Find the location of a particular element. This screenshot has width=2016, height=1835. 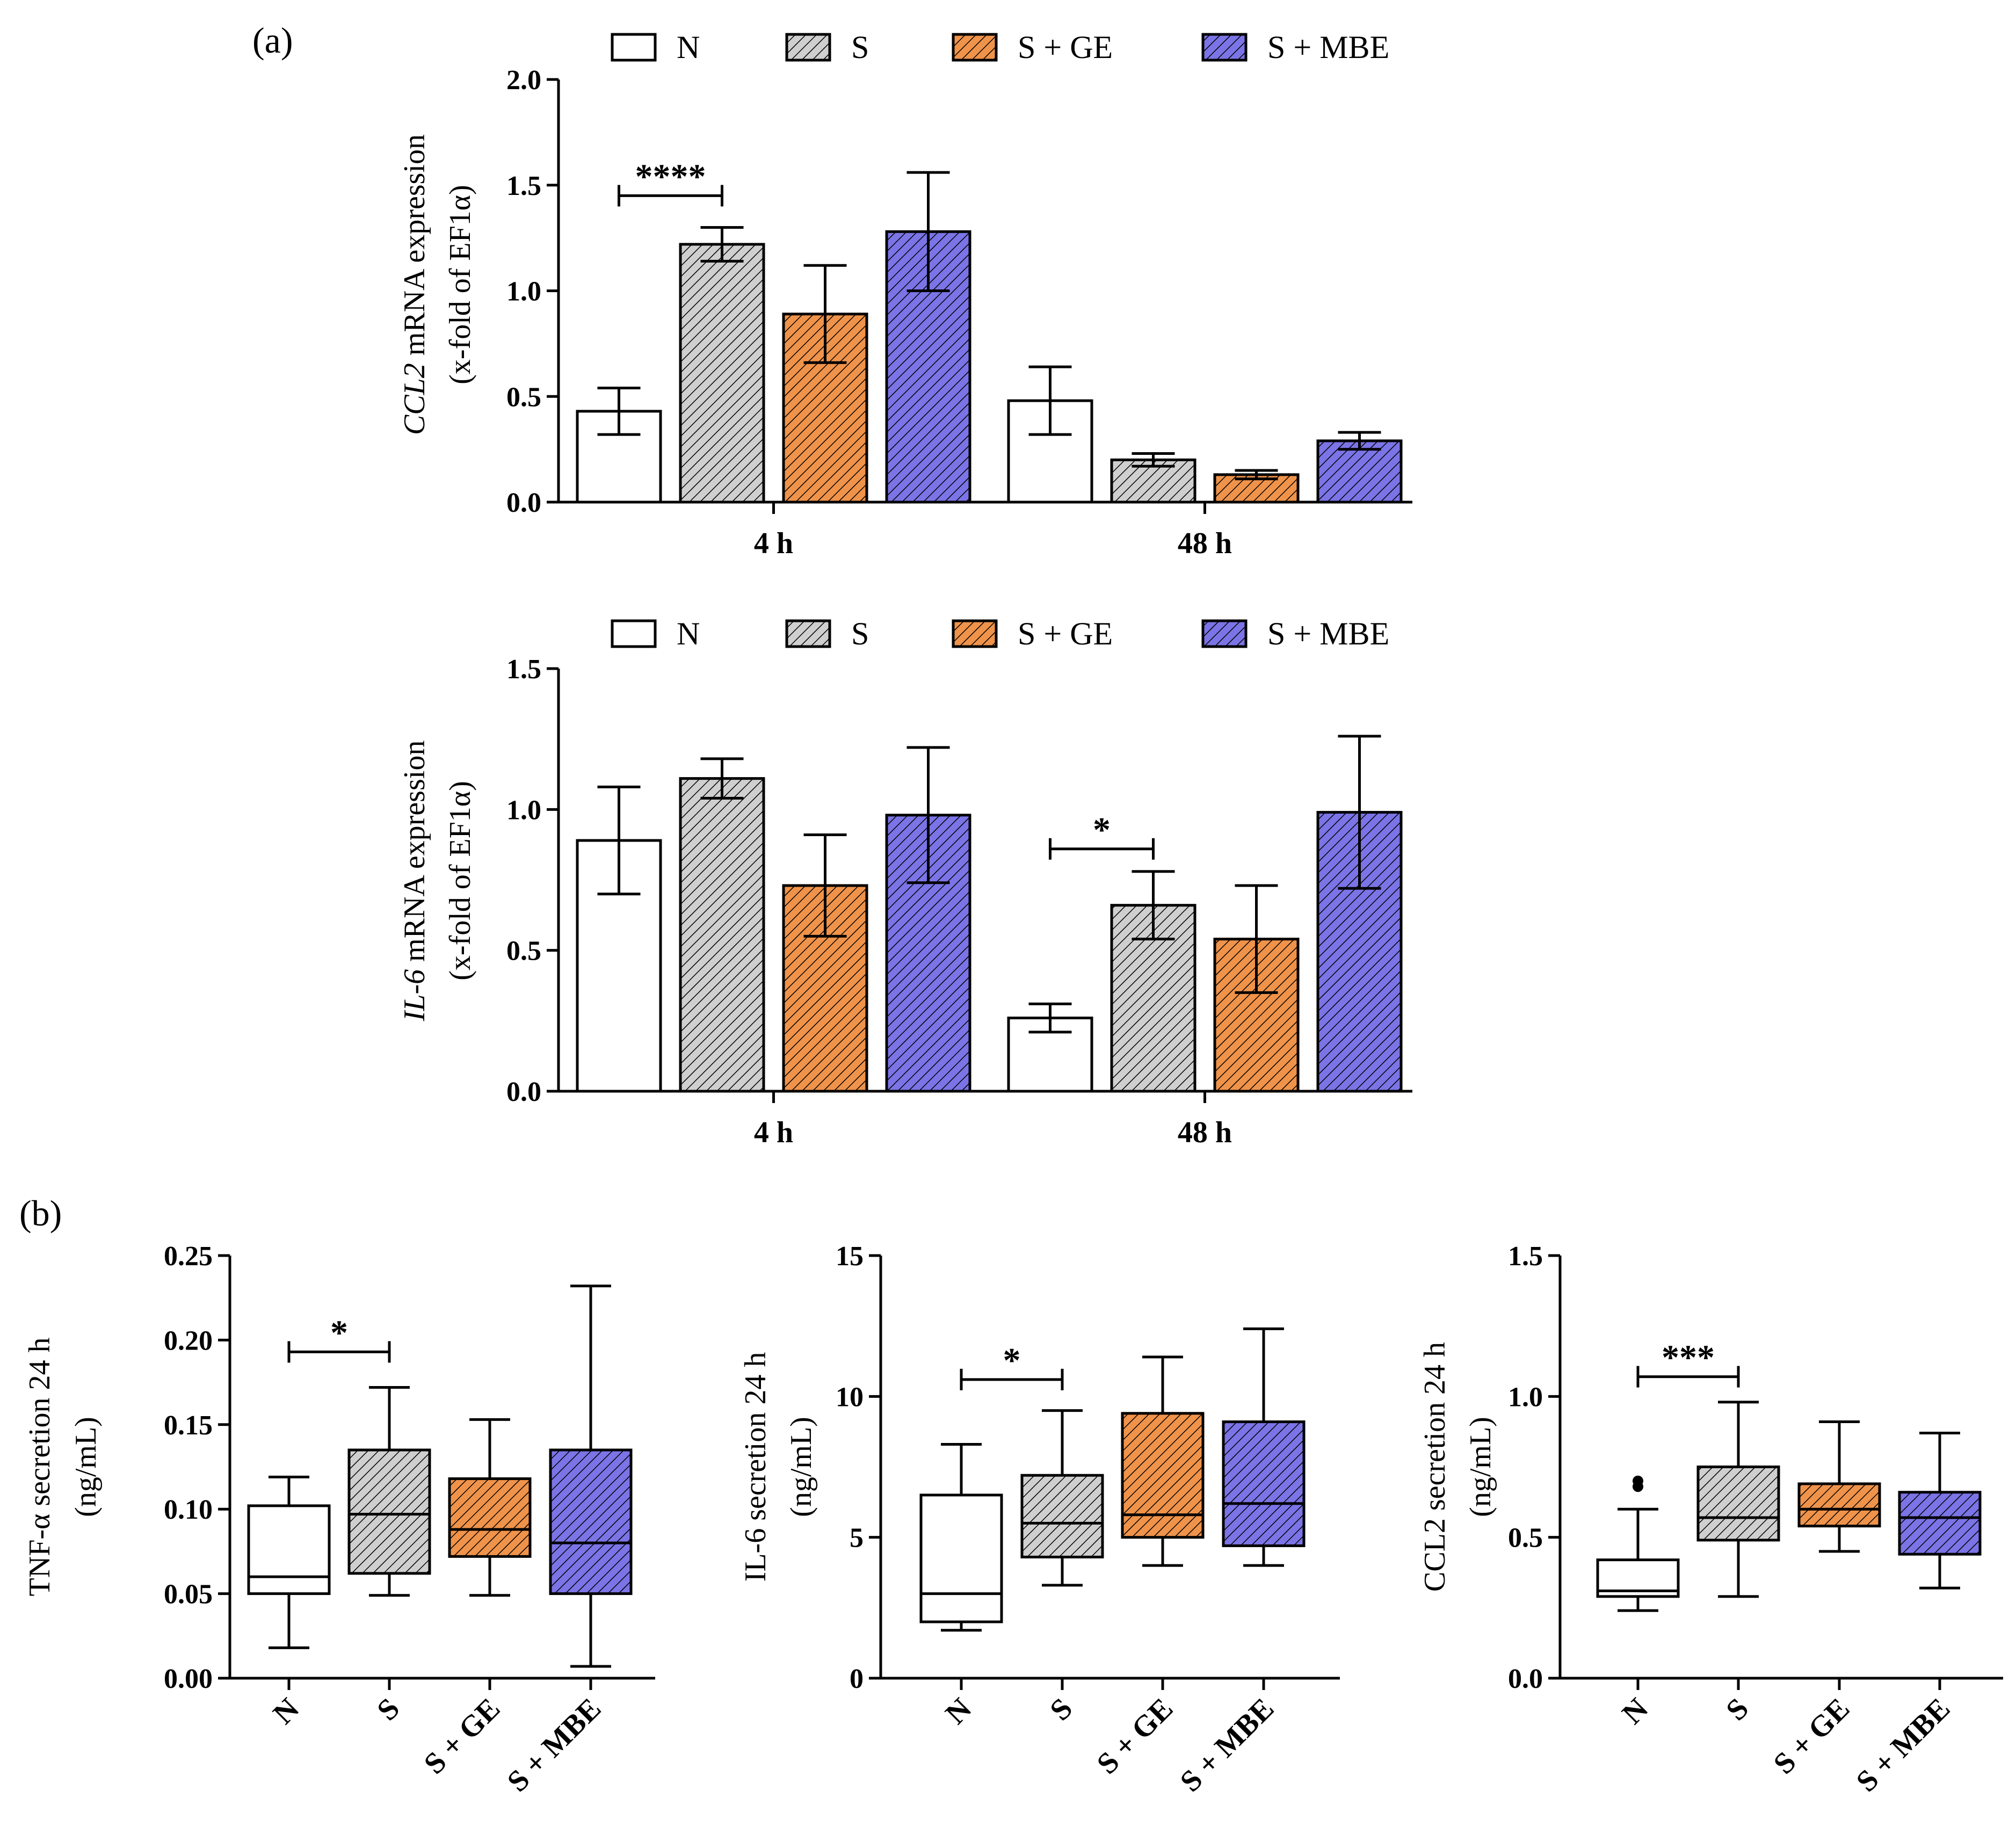

ccl2-secretion-box-s-ge-hatch is located at coordinates (1839, 1505).